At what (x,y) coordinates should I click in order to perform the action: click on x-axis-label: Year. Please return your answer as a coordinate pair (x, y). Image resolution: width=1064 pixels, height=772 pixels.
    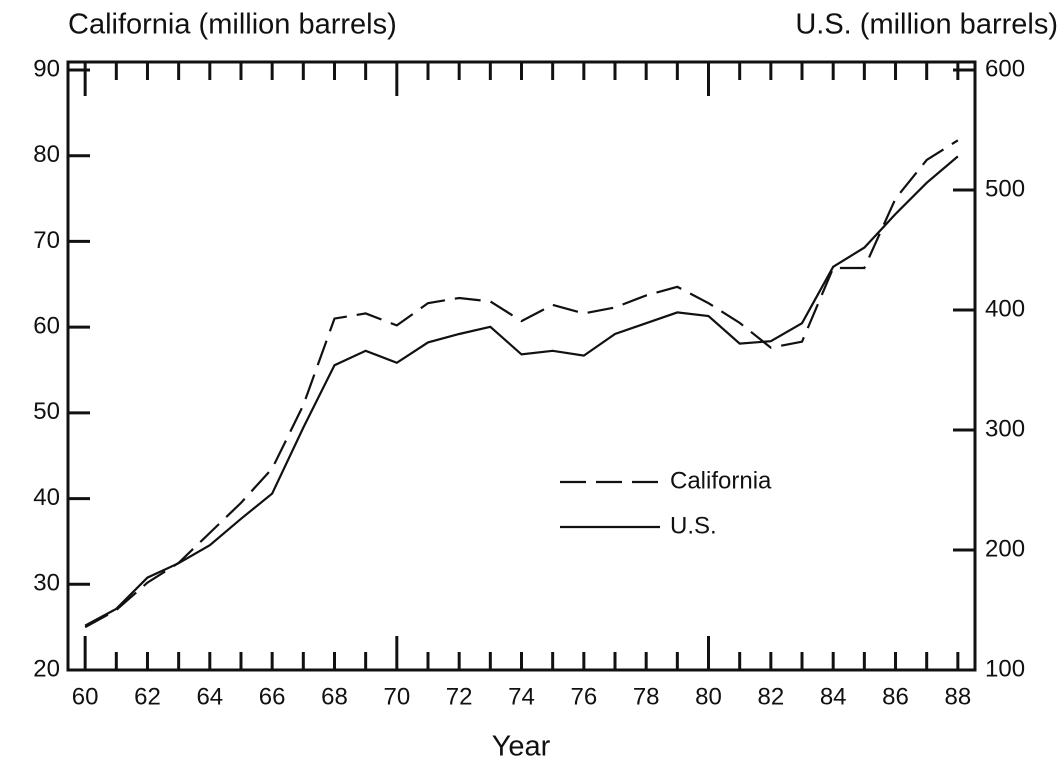
    Looking at the image, I should click on (521, 747).